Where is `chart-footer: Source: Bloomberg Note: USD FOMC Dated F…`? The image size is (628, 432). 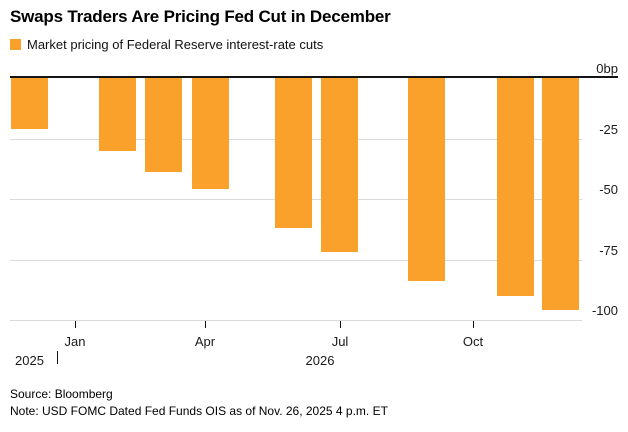
chart-footer: Source: Bloomberg Note: USD FOMC Dated F… is located at coordinates (199, 403).